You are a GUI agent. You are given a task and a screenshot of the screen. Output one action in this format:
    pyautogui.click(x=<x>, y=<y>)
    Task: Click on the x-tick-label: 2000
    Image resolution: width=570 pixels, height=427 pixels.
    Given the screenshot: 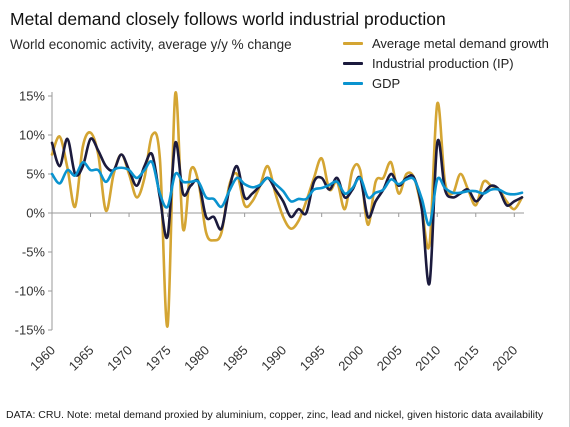 What is the action you would take?
    pyautogui.click(x=350, y=358)
    